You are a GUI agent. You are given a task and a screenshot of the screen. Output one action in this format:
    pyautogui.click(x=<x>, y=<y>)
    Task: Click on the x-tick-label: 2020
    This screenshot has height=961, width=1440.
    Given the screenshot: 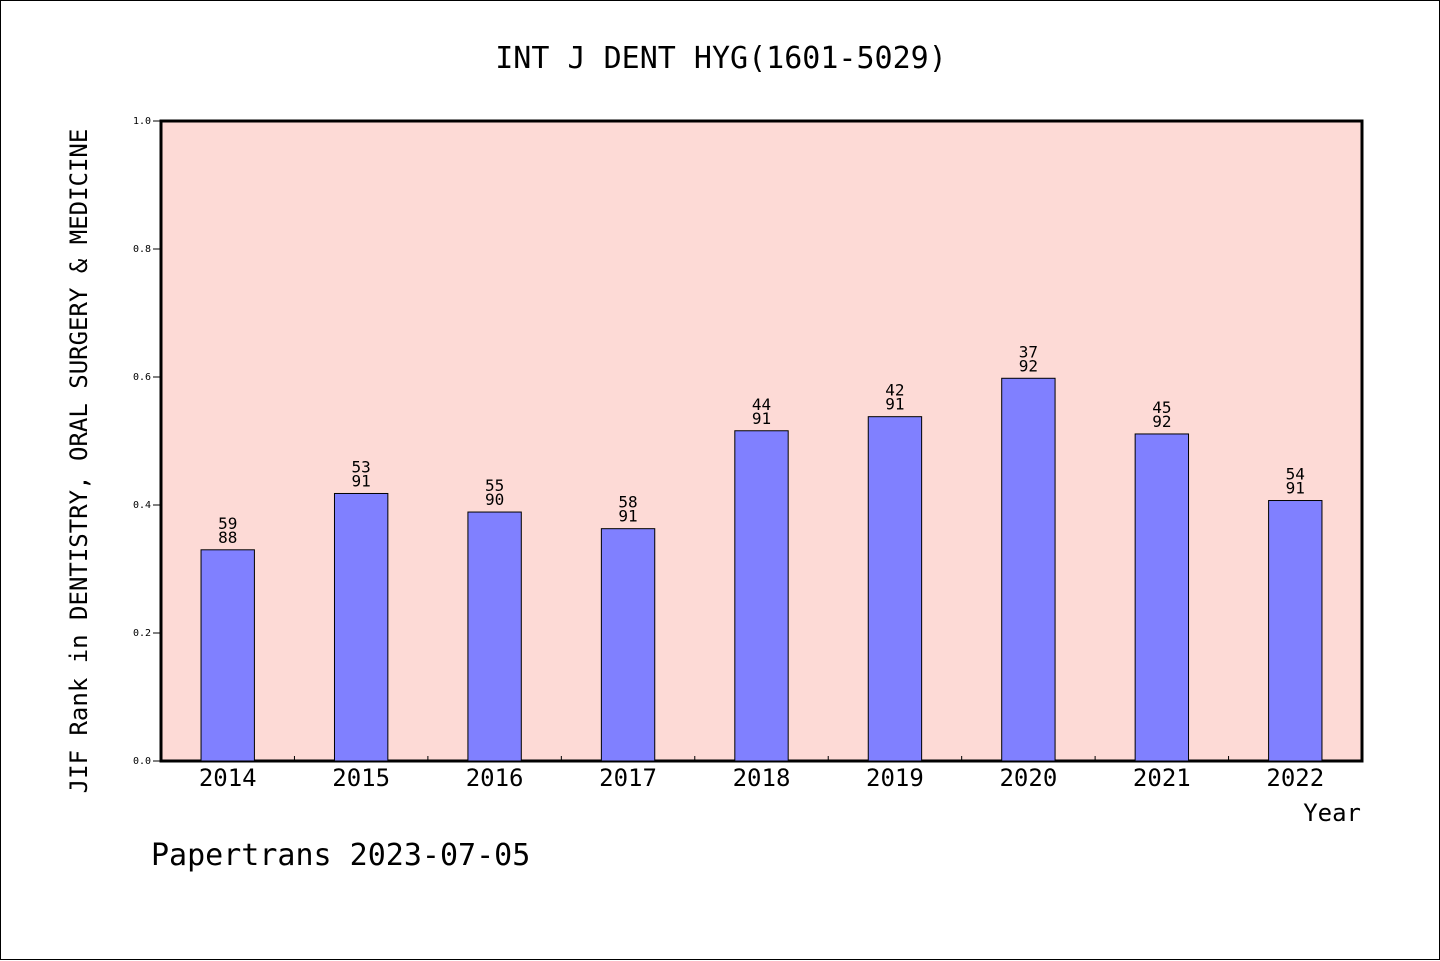 What is the action you would take?
    pyautogui.click(x=1028, y=778)
    